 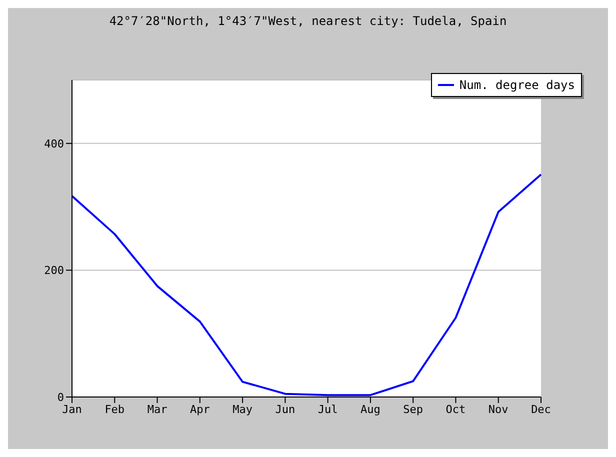 I want to click on y-tick-label: 0, so click(x=60, y=397).